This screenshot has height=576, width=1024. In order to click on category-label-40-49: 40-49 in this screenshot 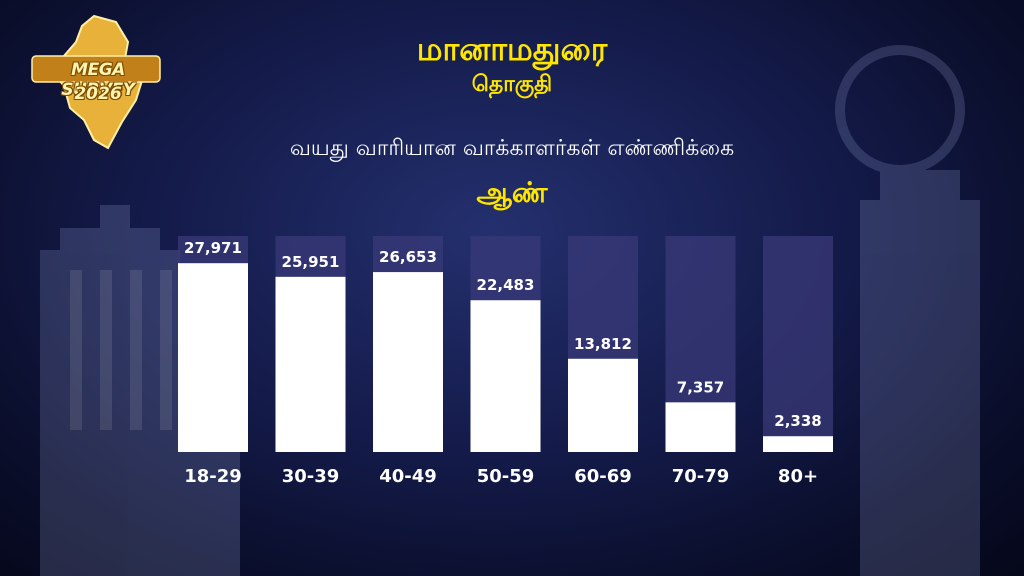, I will do `click(408, 476)`.